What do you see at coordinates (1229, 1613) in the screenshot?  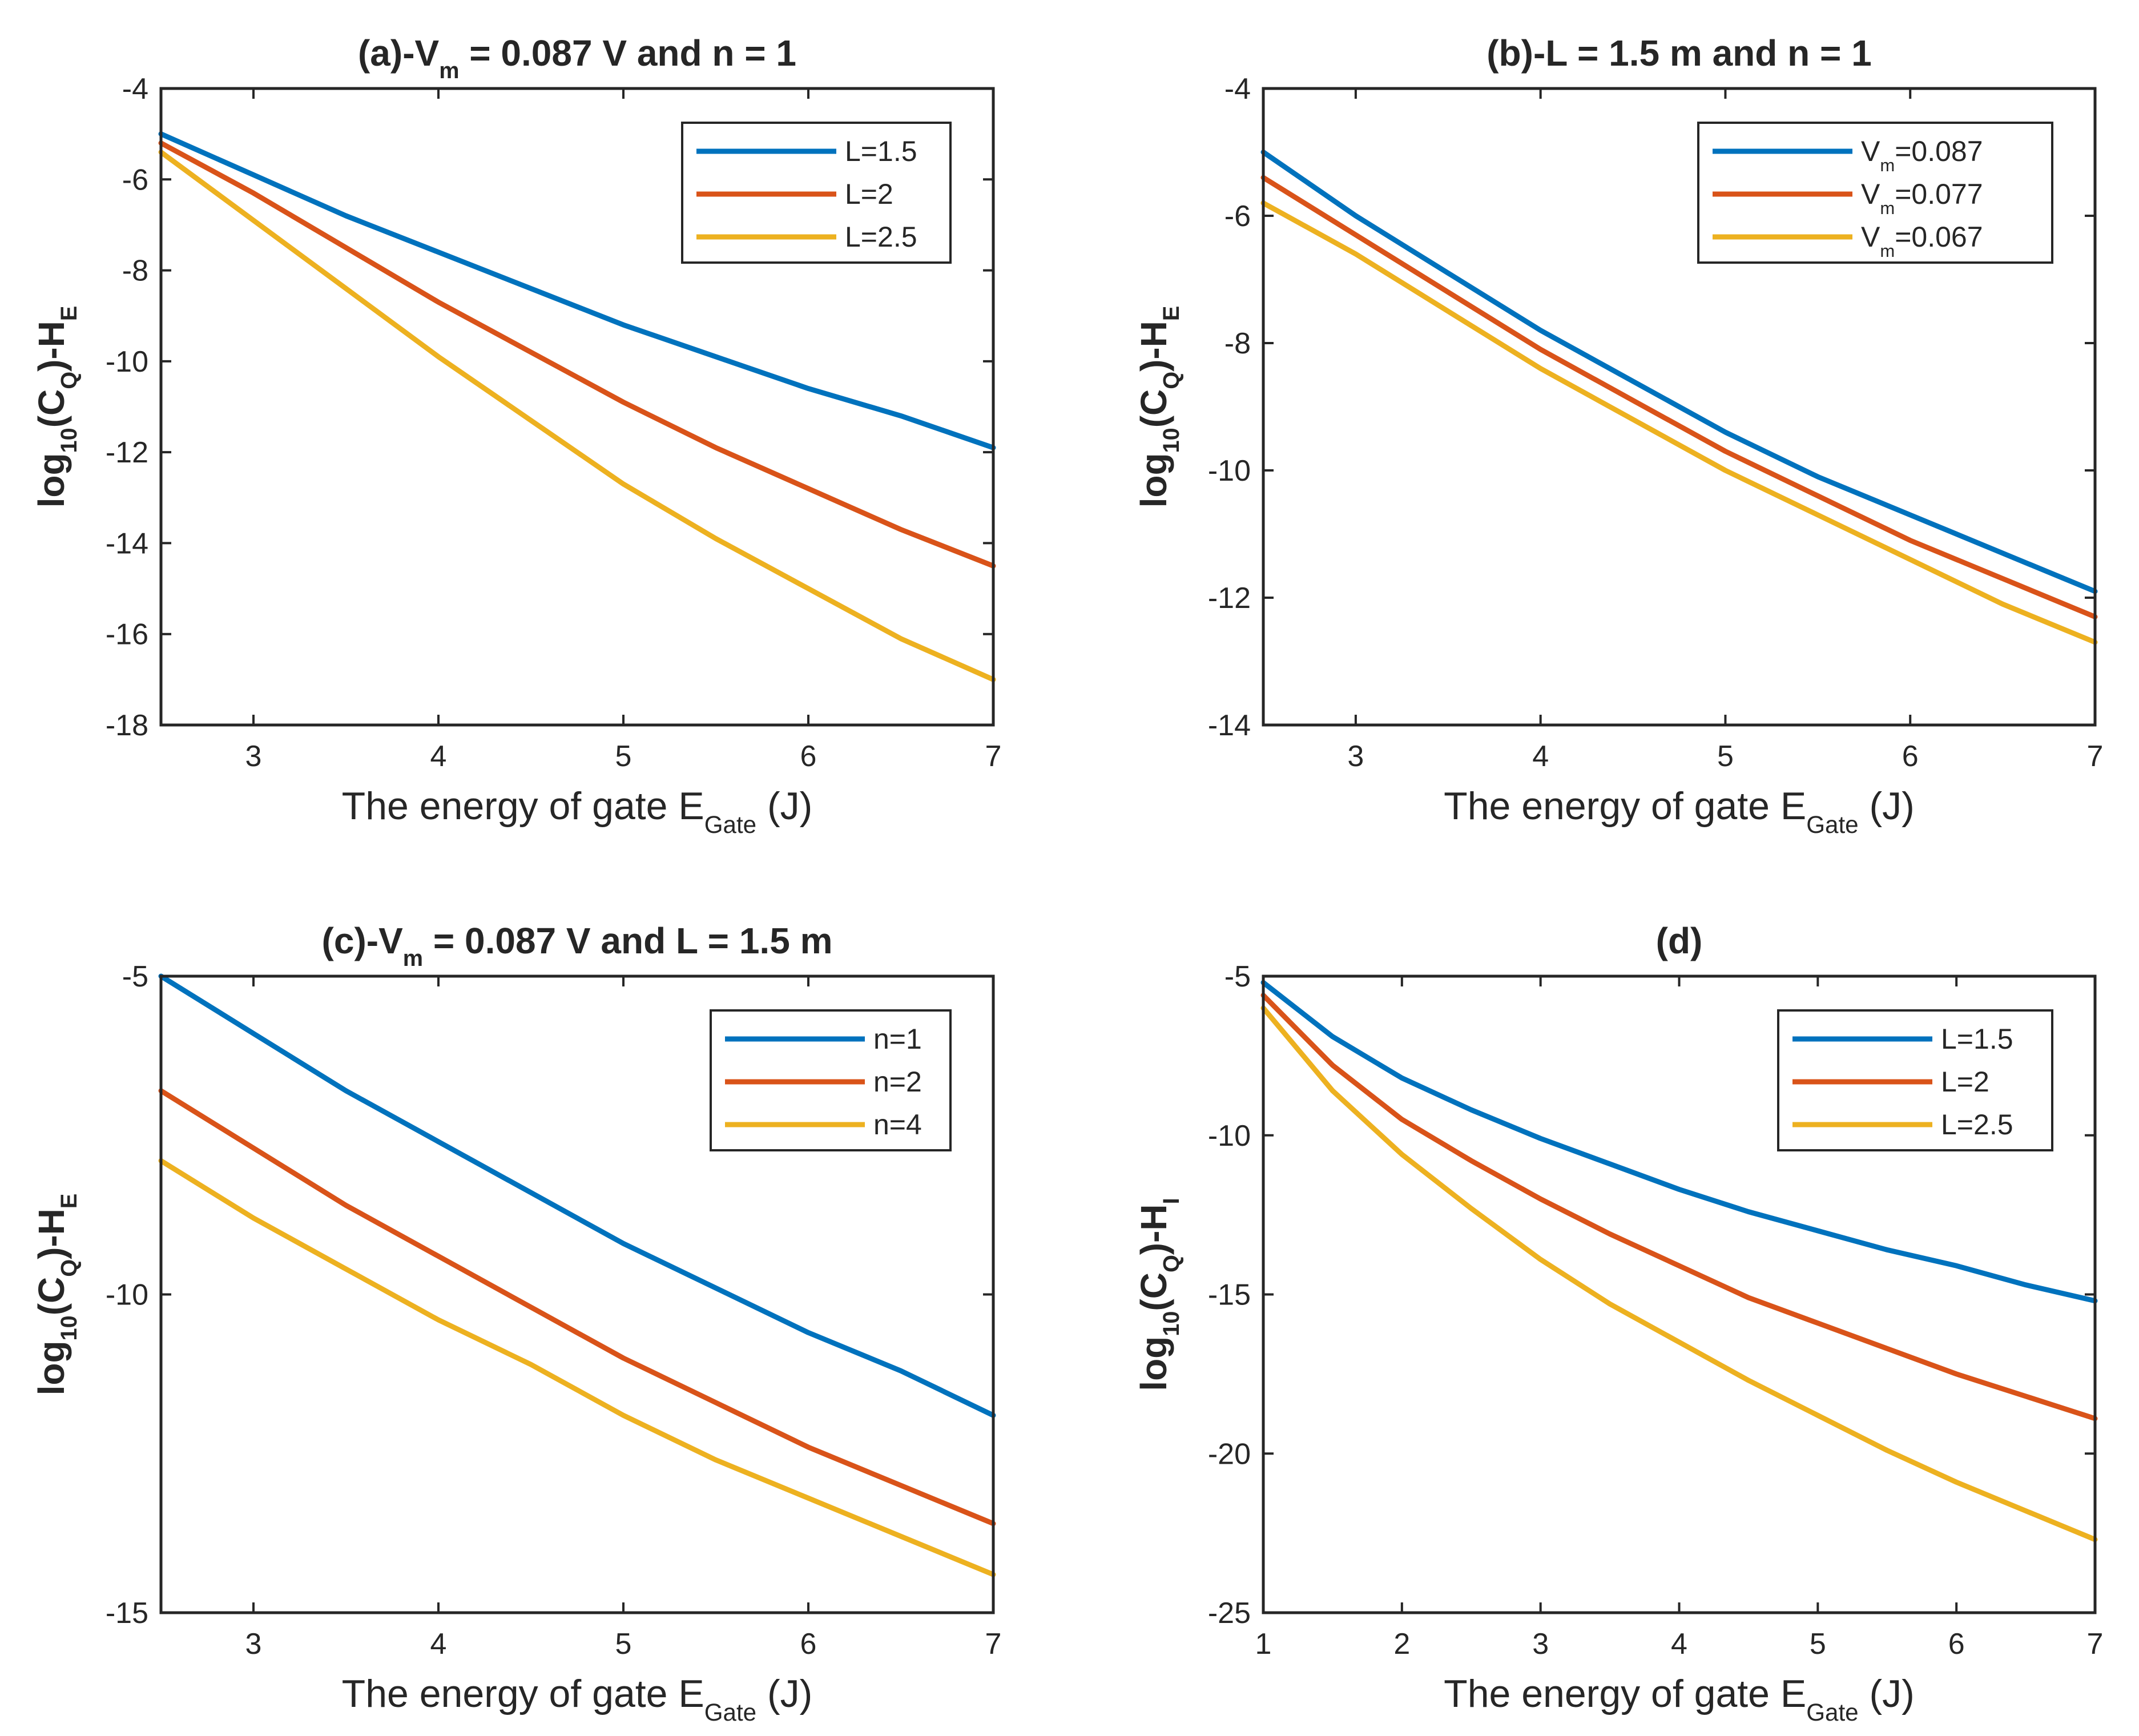 I see `y-tick-label: -25` at bounding box center [1229, 1613].